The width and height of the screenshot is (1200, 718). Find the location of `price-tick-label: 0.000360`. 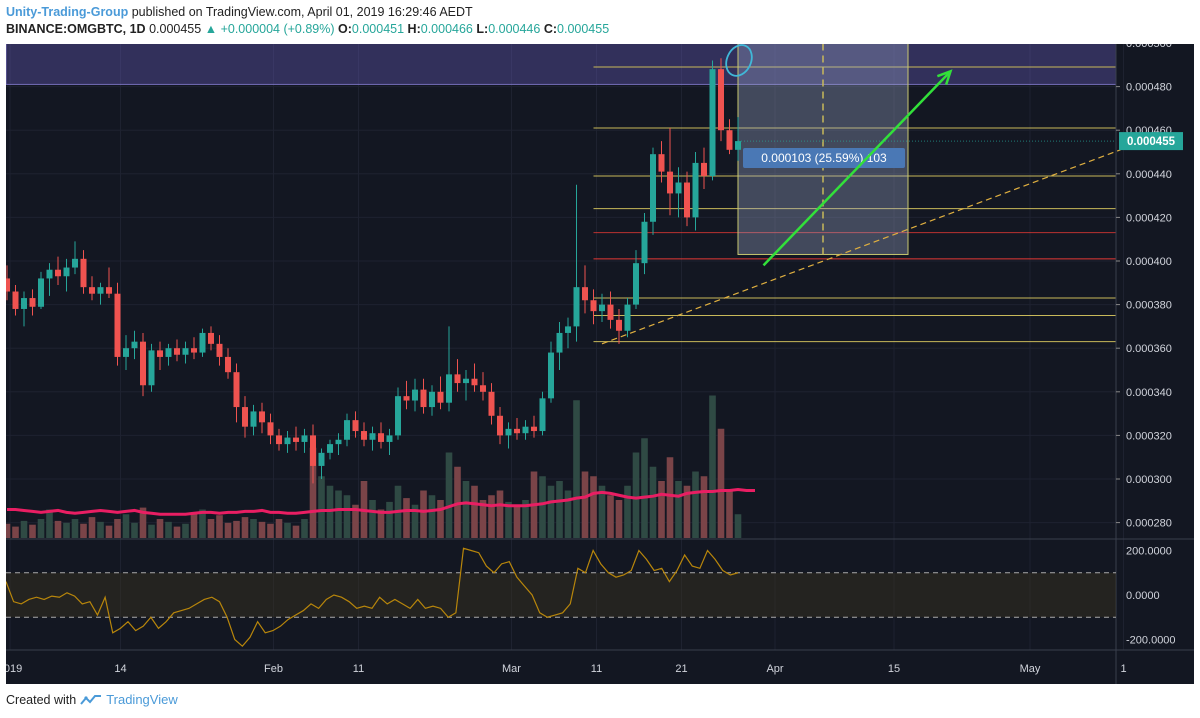

price-tick-label: 0.000360 is located at coordinates (1149, 349).